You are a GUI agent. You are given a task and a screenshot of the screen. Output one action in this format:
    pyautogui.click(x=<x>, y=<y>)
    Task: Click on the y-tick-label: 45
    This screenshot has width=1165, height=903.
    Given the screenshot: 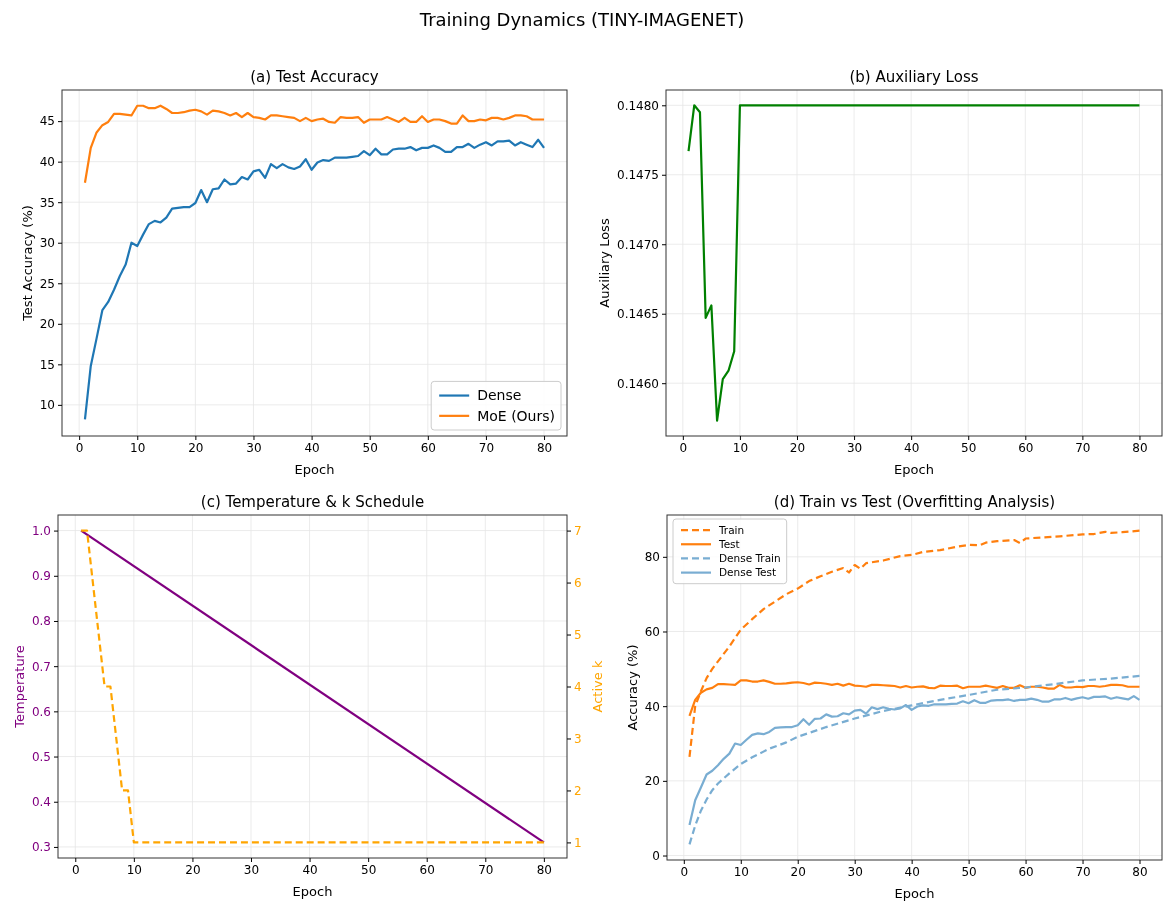 What is the action you would take?
    pyautogui.click(x=47, y=121)
    